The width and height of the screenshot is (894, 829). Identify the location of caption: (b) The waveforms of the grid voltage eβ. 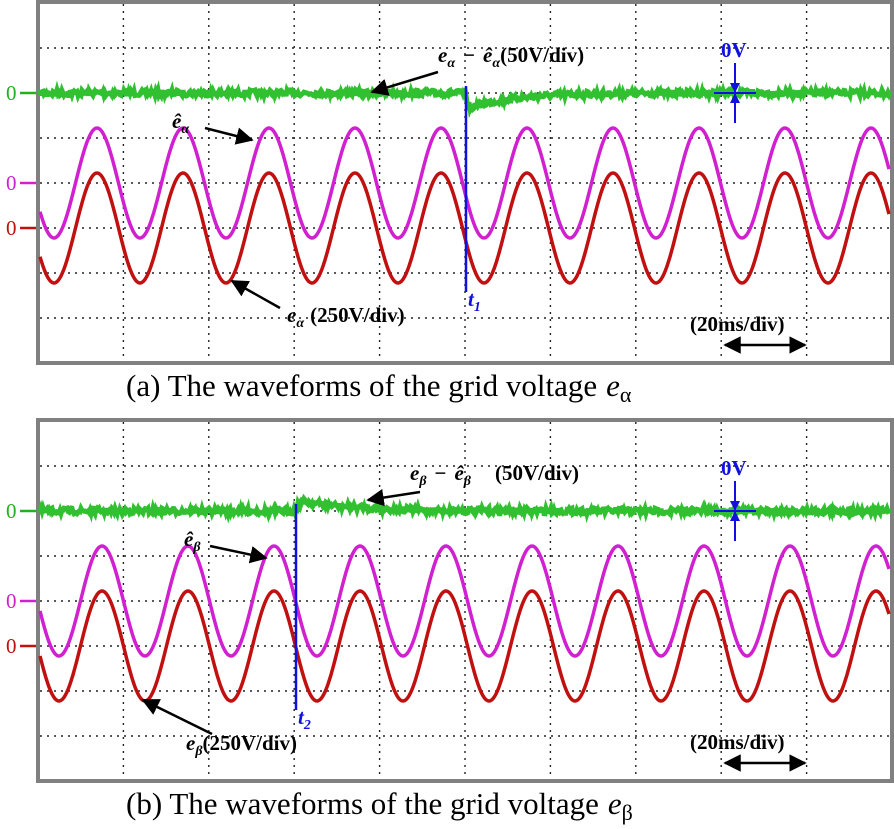
(379, 805).